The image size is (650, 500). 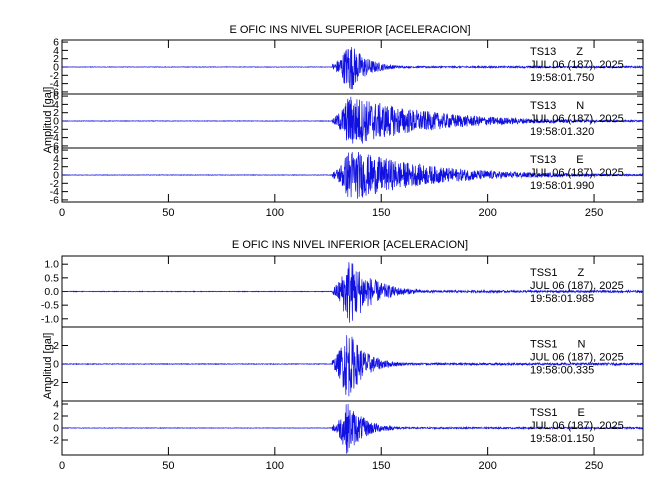 I want to click on y-tick-label: -0.5, so click(x=50, y=306).